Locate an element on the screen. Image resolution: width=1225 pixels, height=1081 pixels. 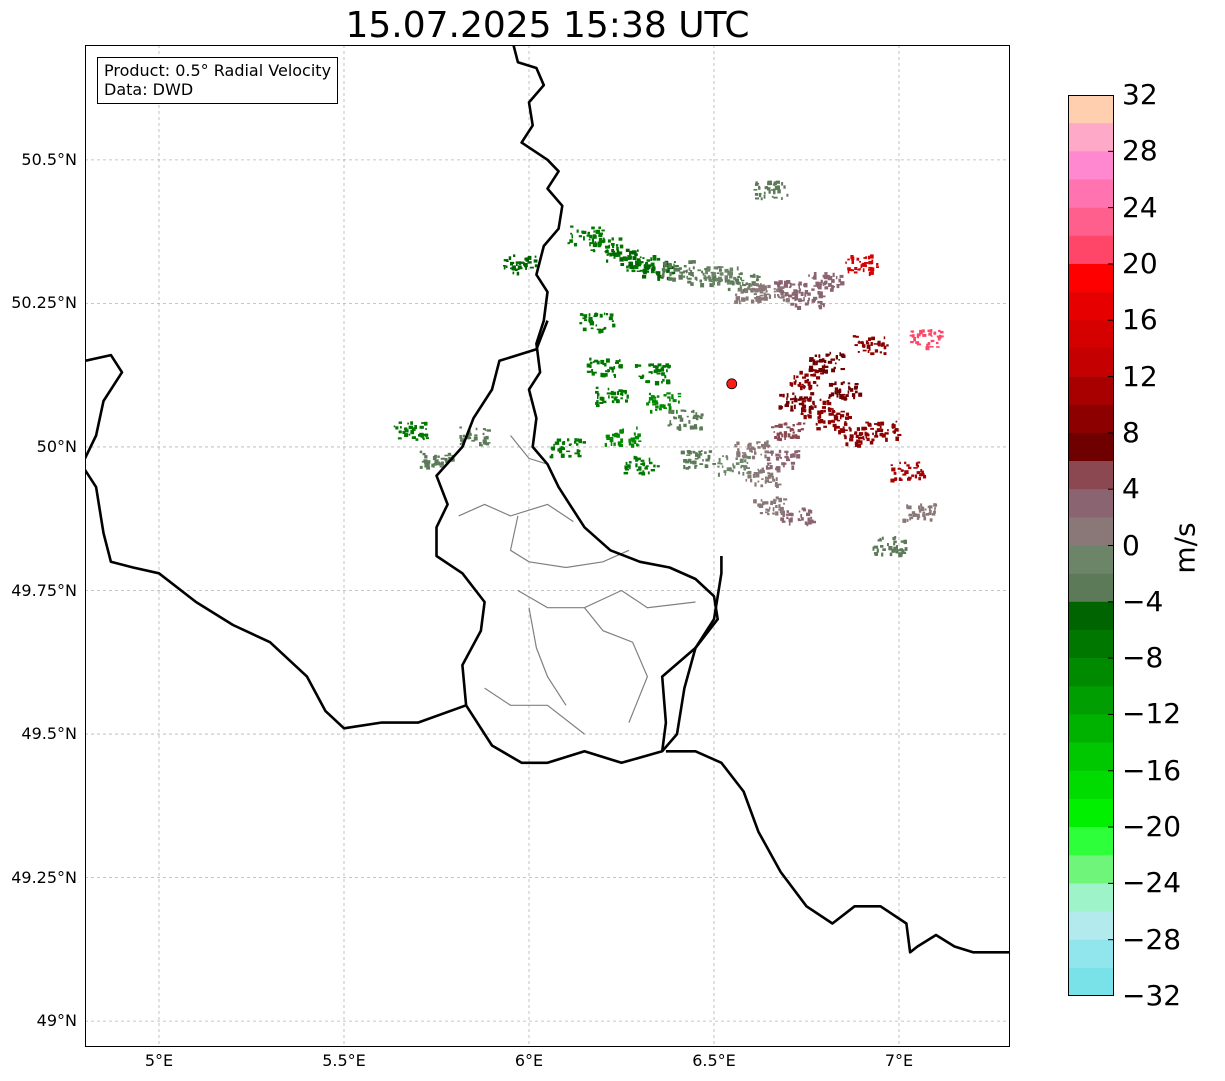
colorbar-tick-label-4: 16 is located at coordinates (1140, 320).